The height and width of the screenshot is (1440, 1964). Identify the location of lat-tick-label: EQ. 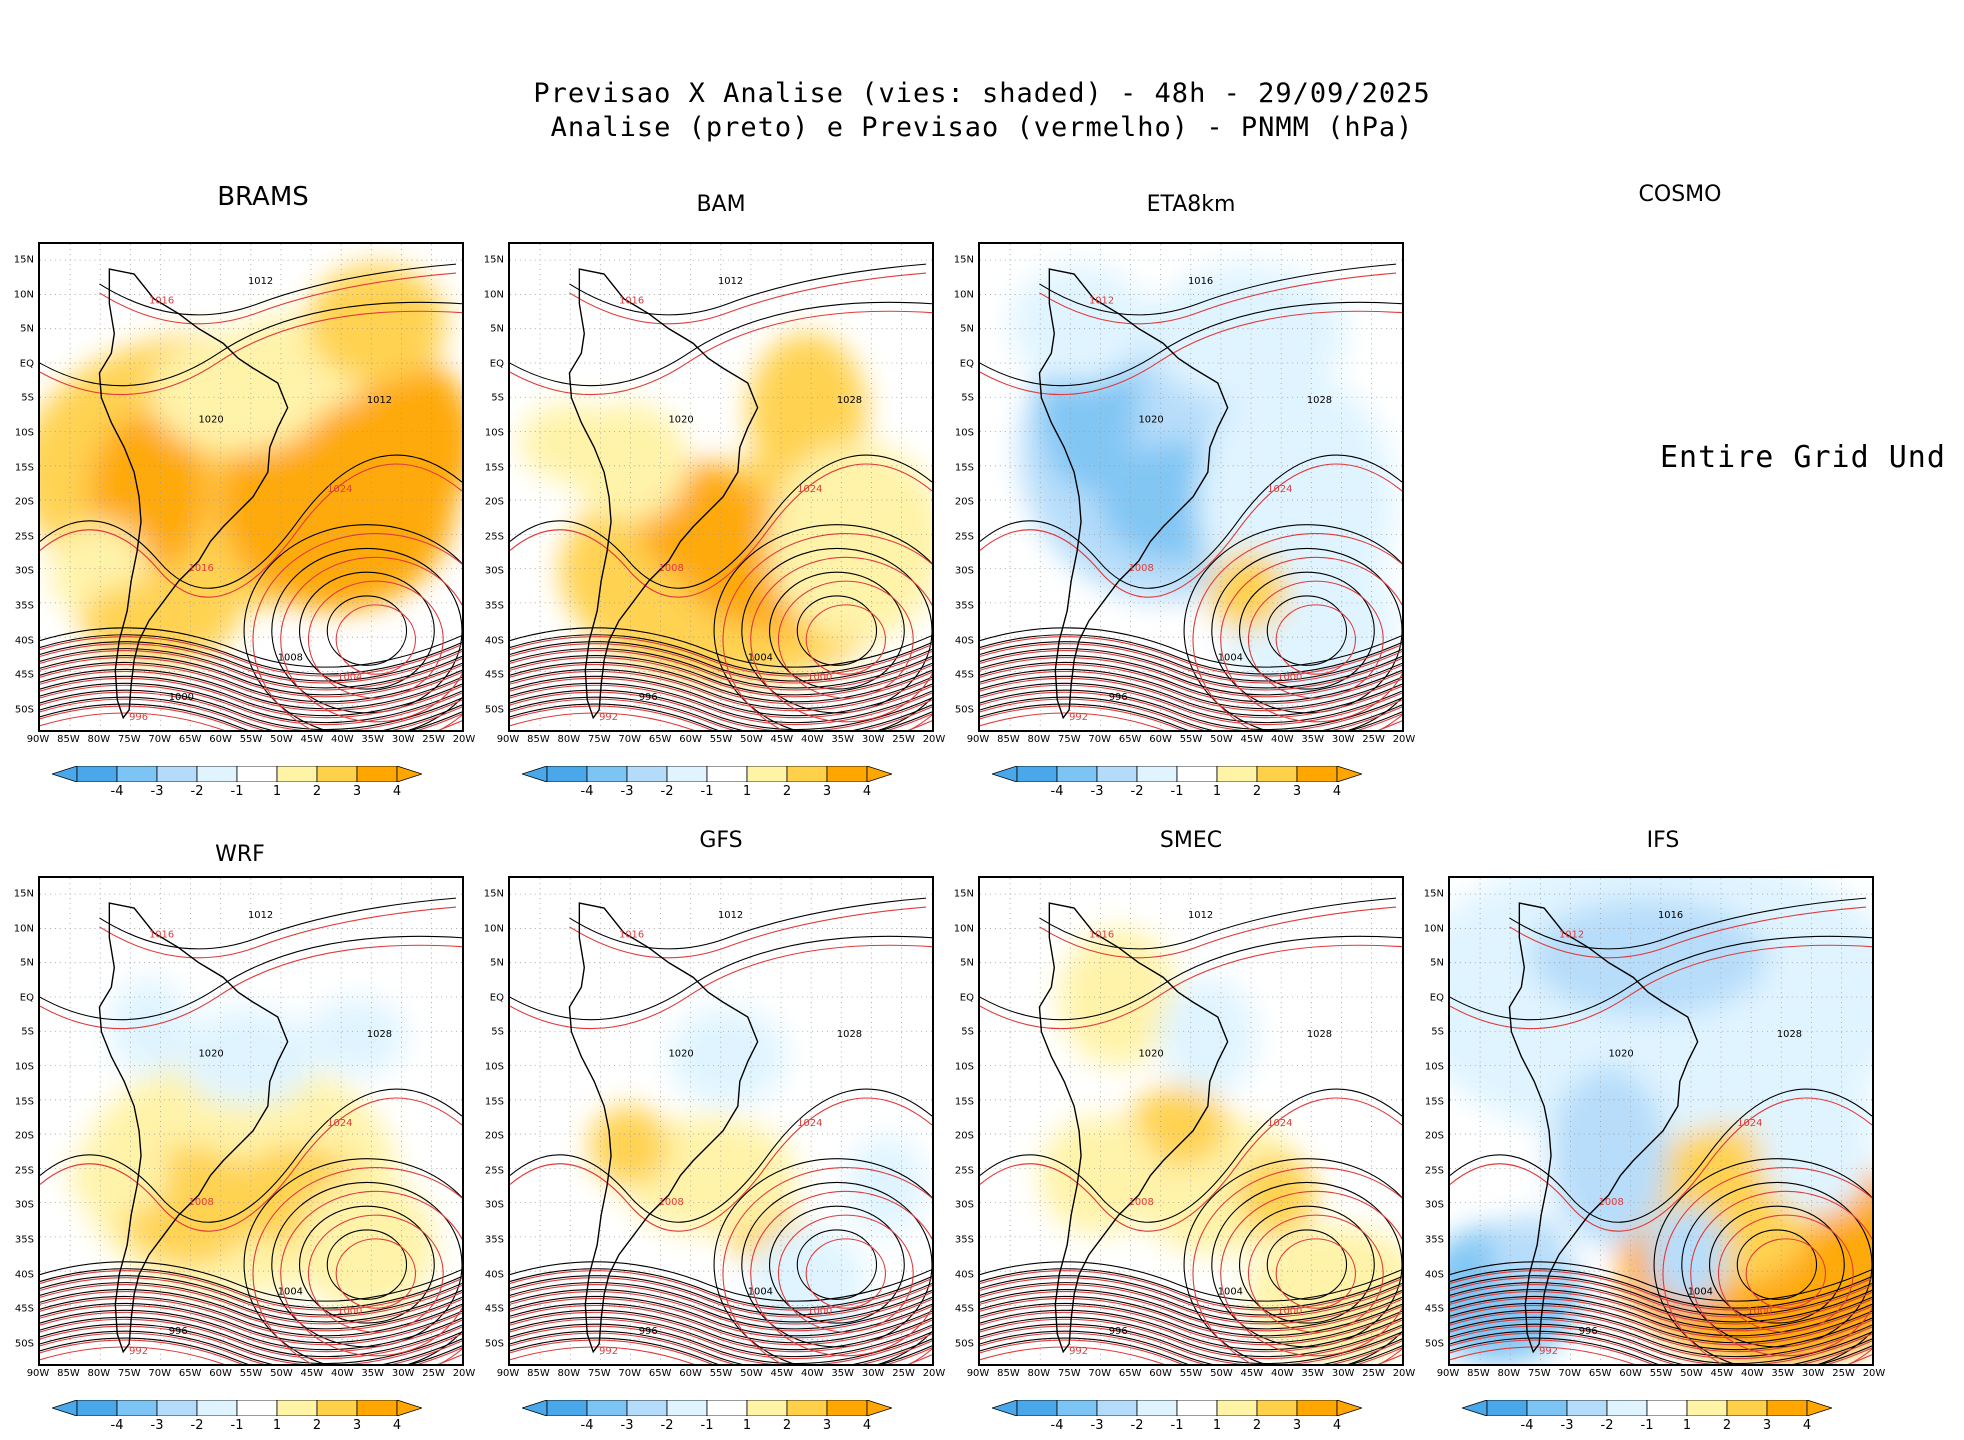
(496, 364).